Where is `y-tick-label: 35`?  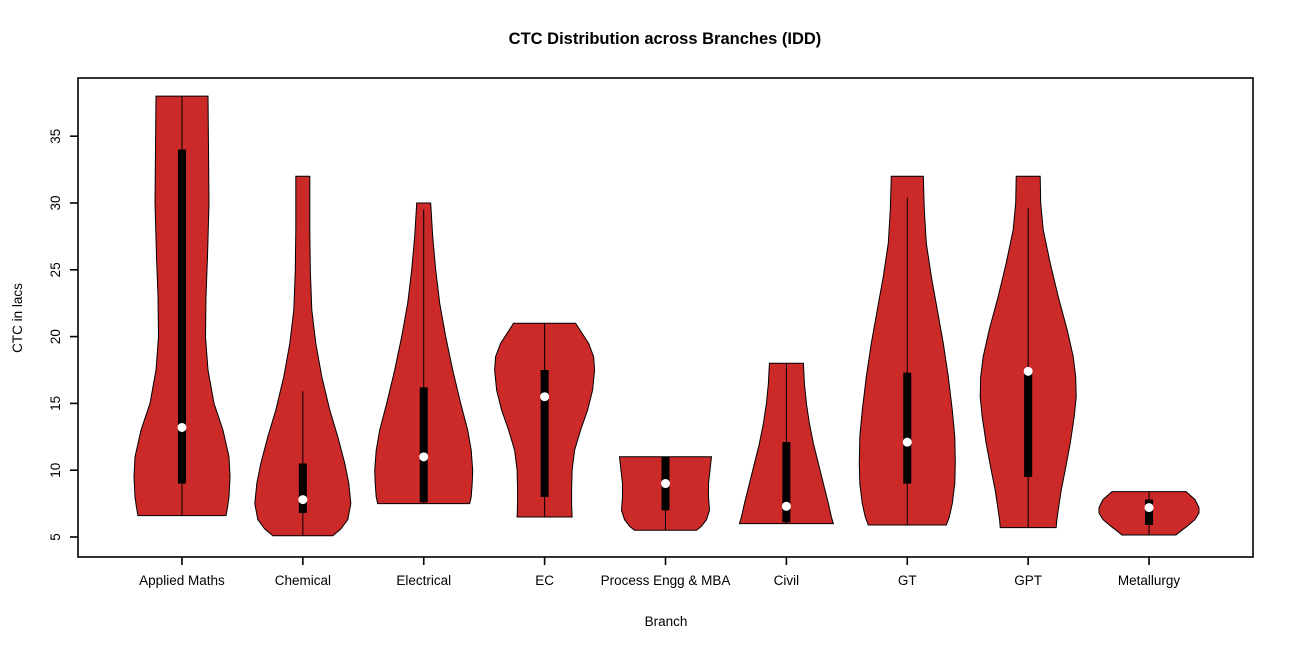 y-tick-label: 35 is located at coordinates (55, 136).